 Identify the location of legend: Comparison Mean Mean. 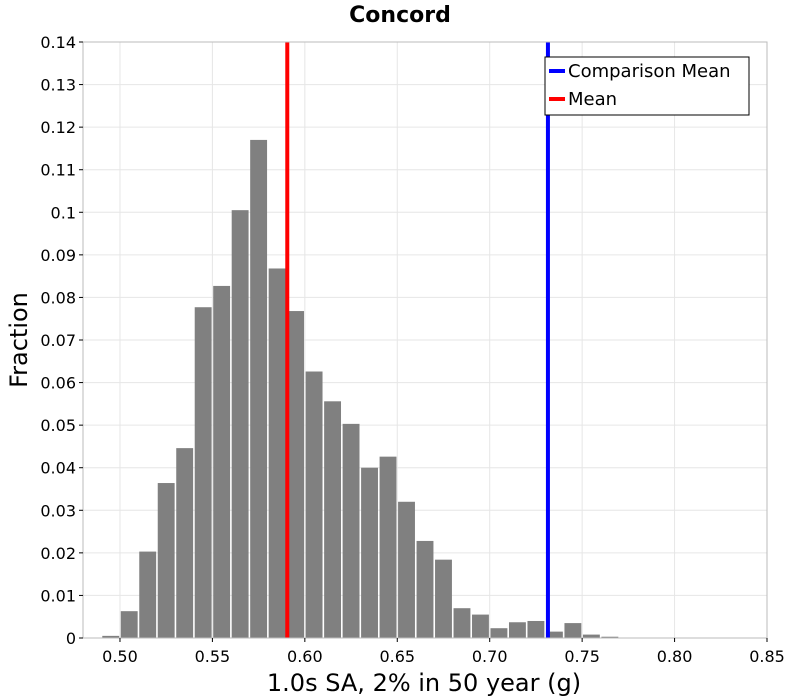
(647, 86).